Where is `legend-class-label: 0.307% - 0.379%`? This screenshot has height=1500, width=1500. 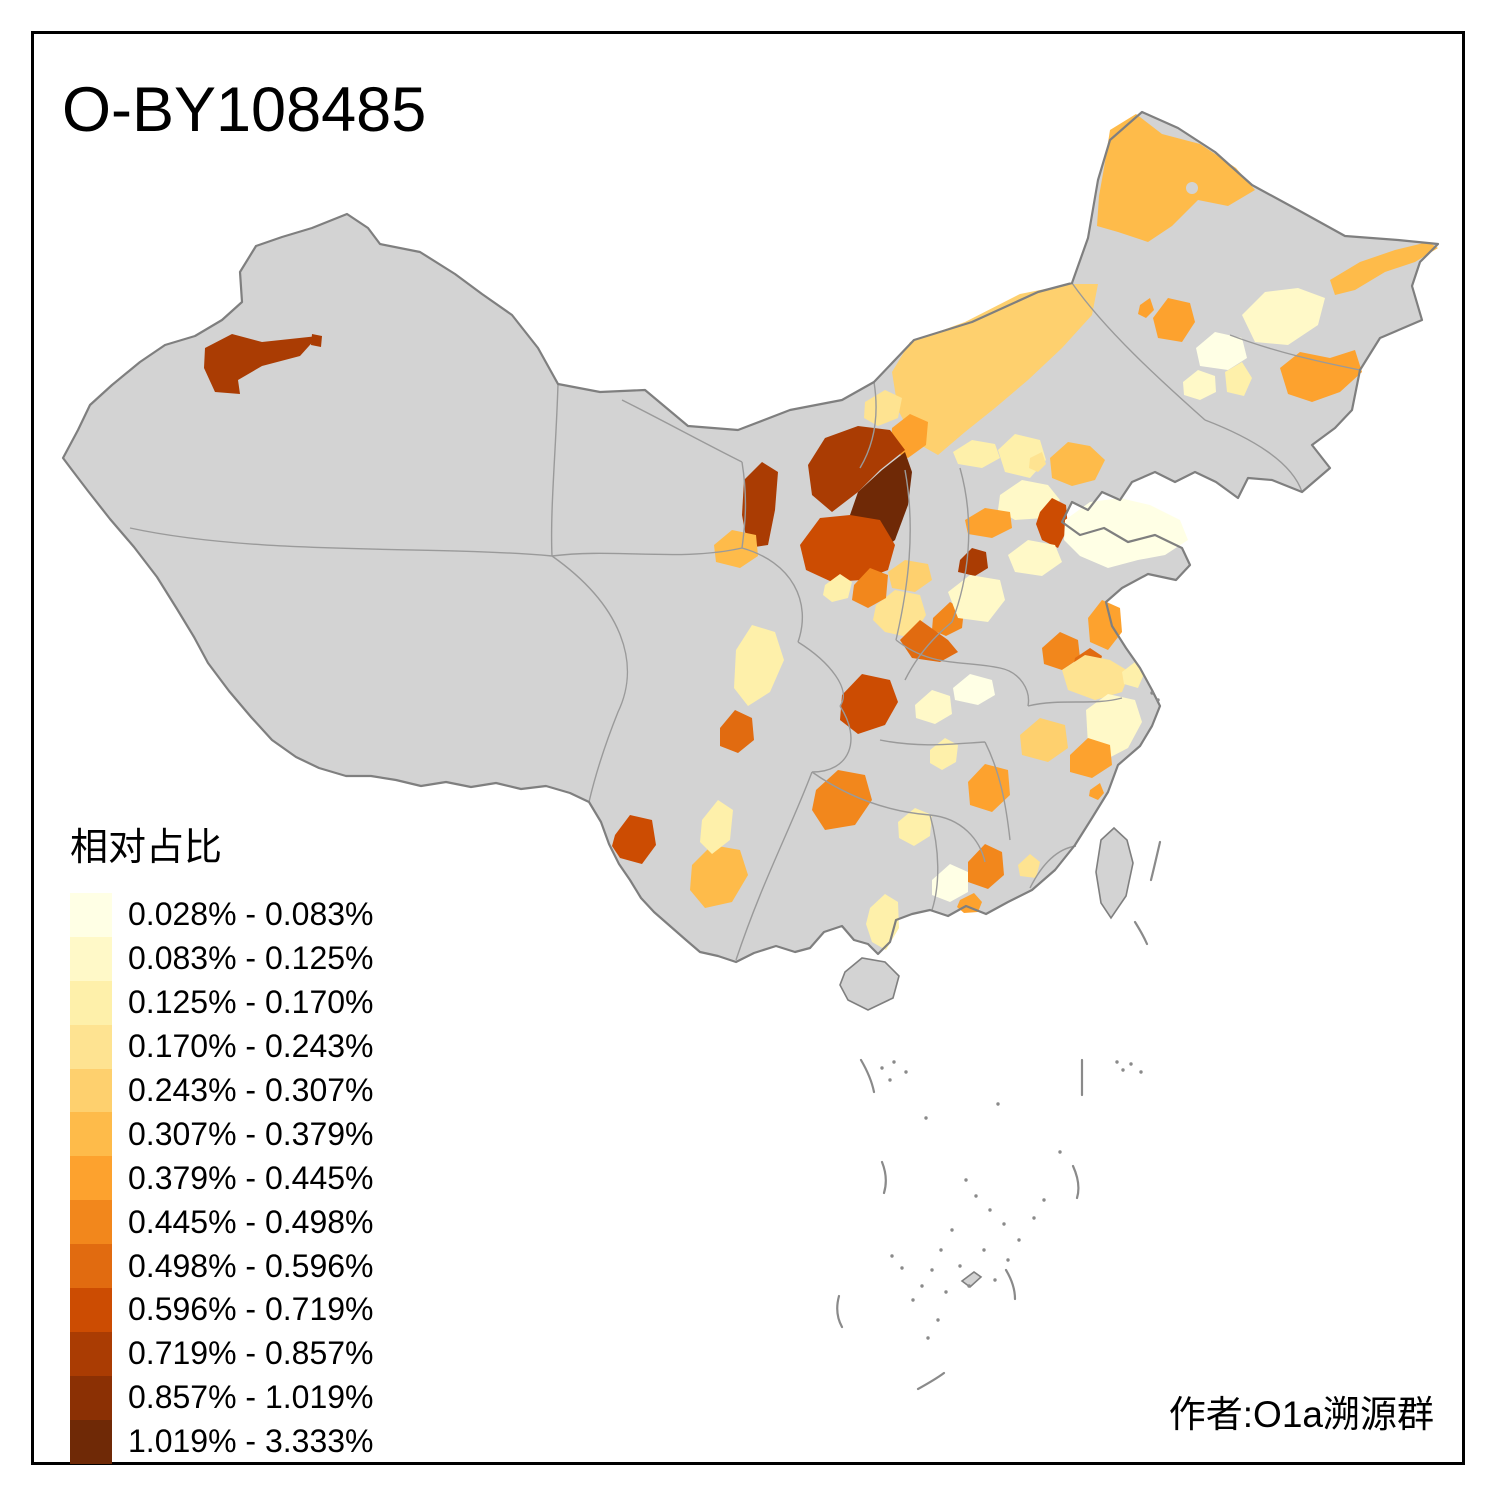
legend-class-label: 0.307% - 0.379% is located at coordinates (251, 1133).